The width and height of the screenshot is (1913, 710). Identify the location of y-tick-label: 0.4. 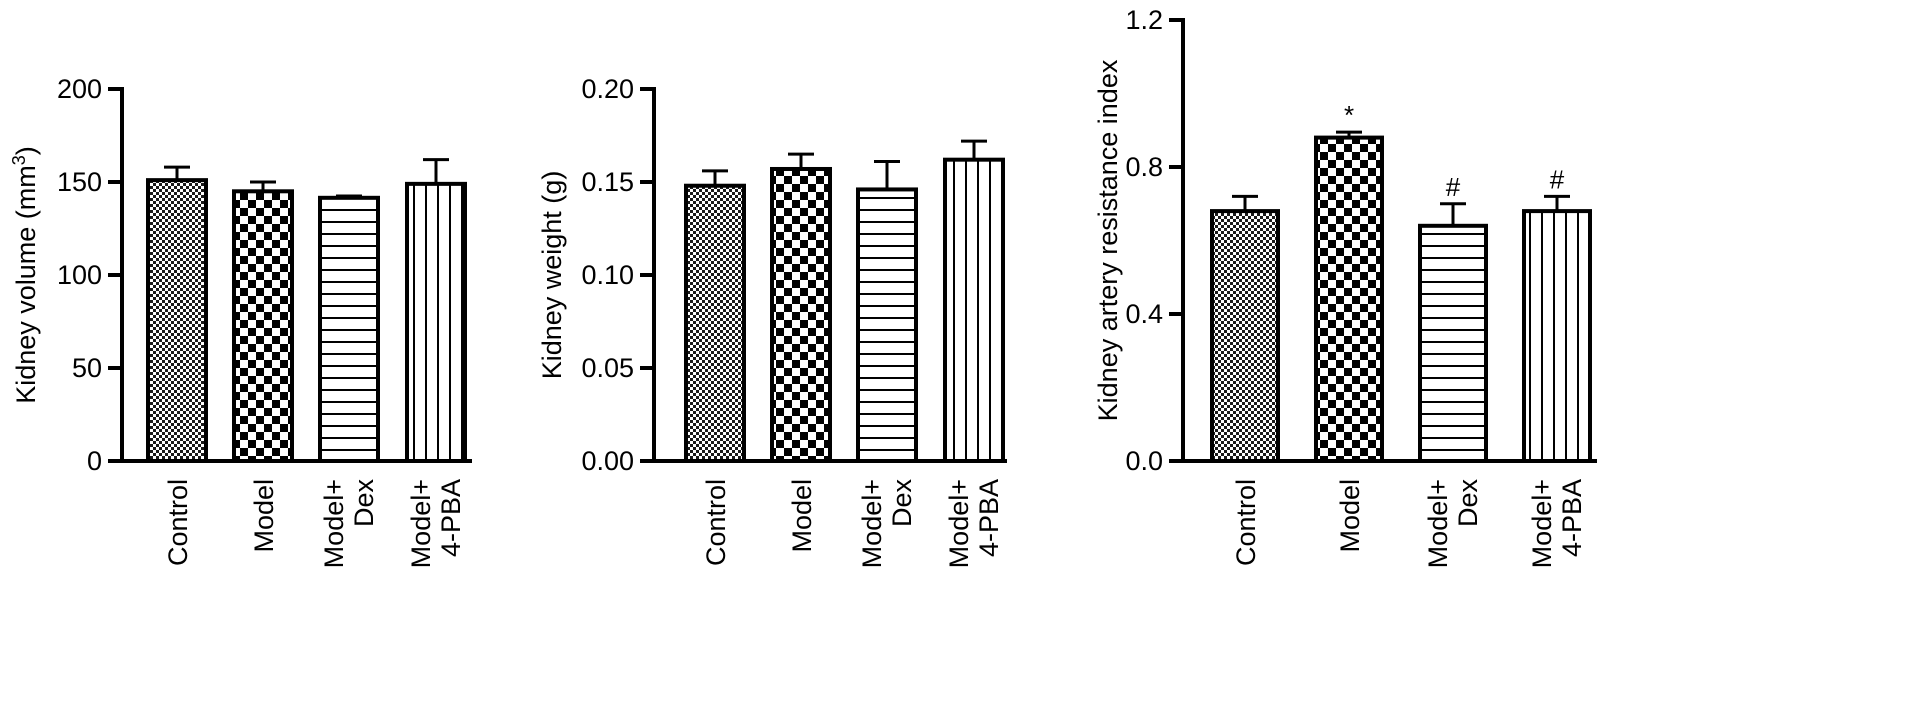
(1144, 314).